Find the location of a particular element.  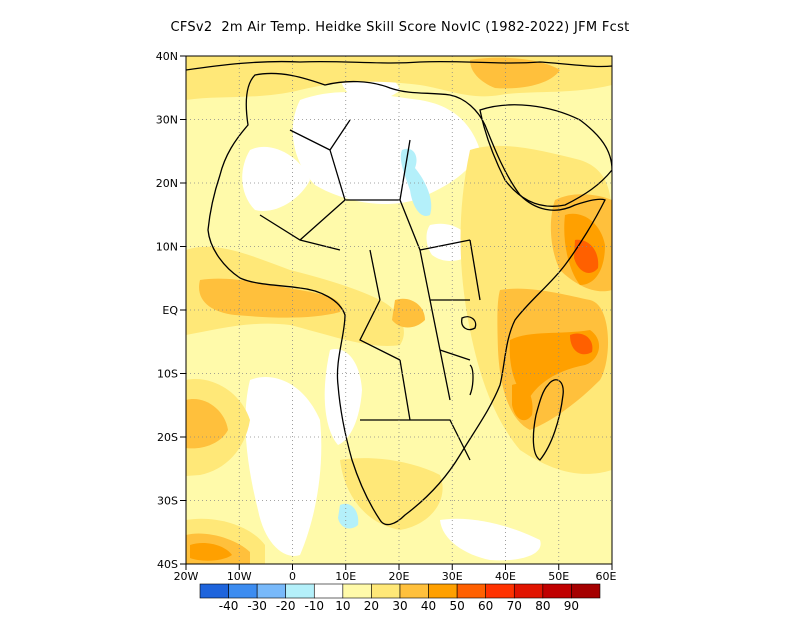

lon-tick-label: 20W is located at coordinates (186, 576).